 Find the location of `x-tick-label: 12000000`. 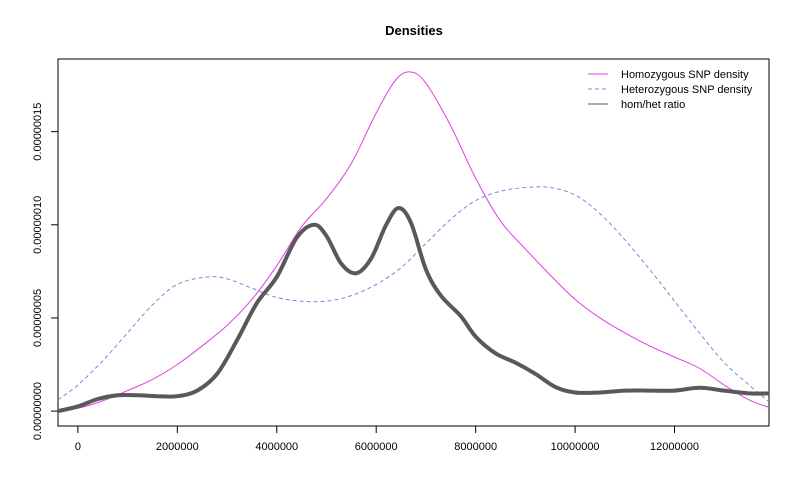

x-tick-label: 12000000 is located at coordinates (674, 447).